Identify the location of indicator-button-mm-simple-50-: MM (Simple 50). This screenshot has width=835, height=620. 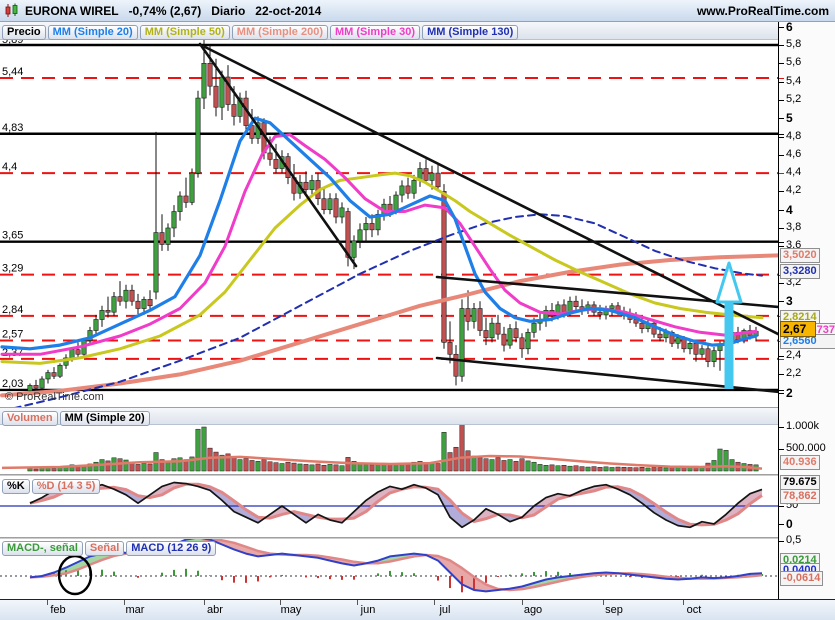
(184, 32).